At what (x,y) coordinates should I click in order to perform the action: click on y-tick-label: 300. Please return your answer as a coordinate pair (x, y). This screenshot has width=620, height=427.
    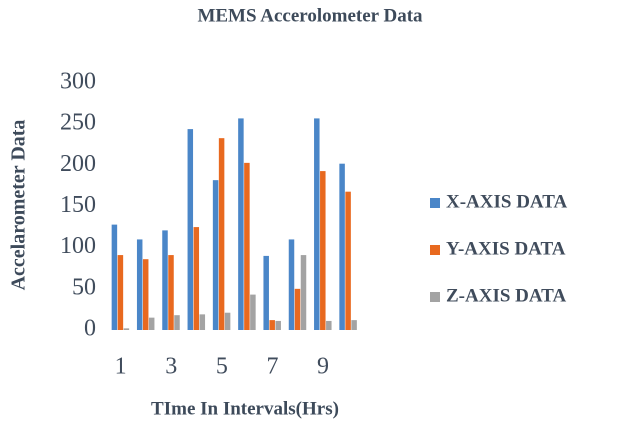
    Looking at the image, I should click on (78, 82).